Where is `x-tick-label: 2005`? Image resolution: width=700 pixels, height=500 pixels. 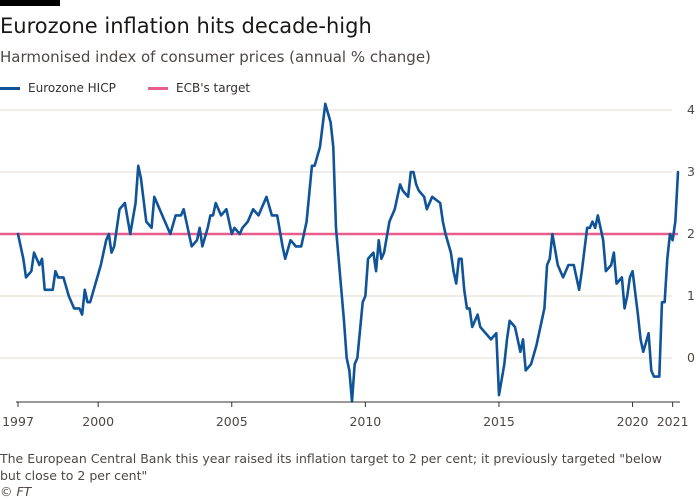
x-tick-label: 2005 is located at coordinates (232, 421).